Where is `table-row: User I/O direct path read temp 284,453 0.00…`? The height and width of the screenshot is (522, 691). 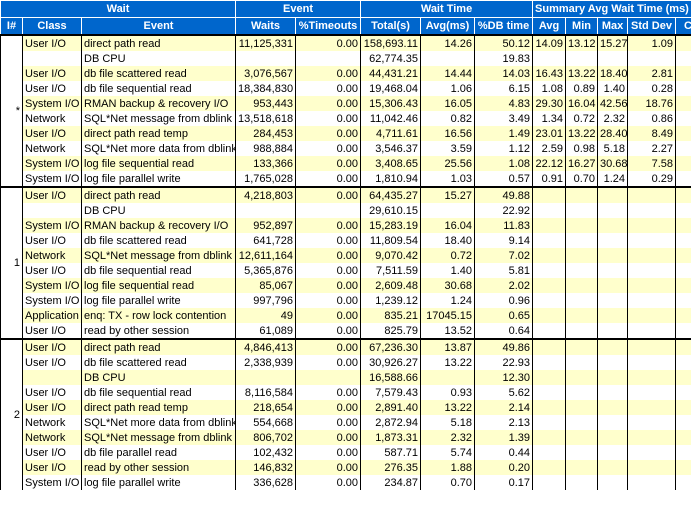 table-row: User I/O direct path read temp 284,453 0.00… is located at coordinates (346, 133).